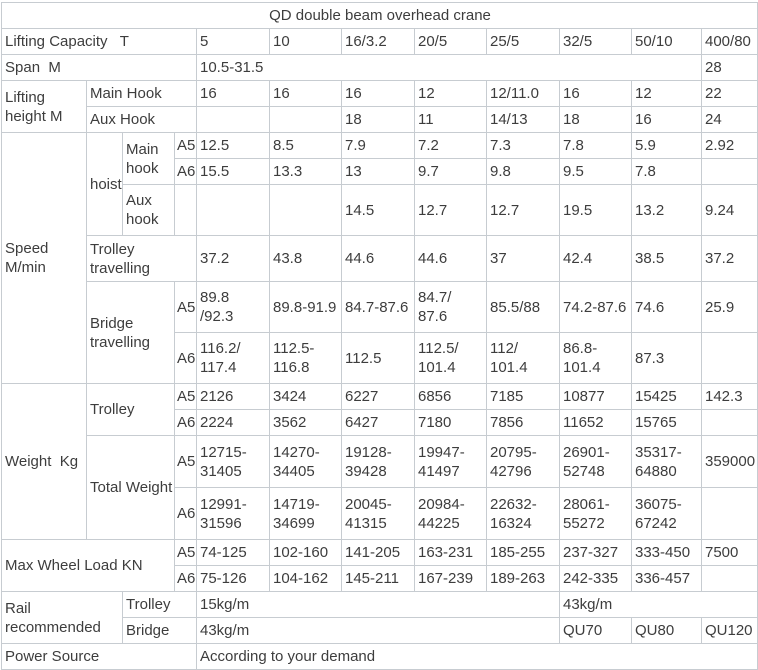 Image resolution: width=758 pixels, height=670 pixels. Describe the element at coordinates (595, 396) in the screenshot. I see `weight-value: 10877` at that location.